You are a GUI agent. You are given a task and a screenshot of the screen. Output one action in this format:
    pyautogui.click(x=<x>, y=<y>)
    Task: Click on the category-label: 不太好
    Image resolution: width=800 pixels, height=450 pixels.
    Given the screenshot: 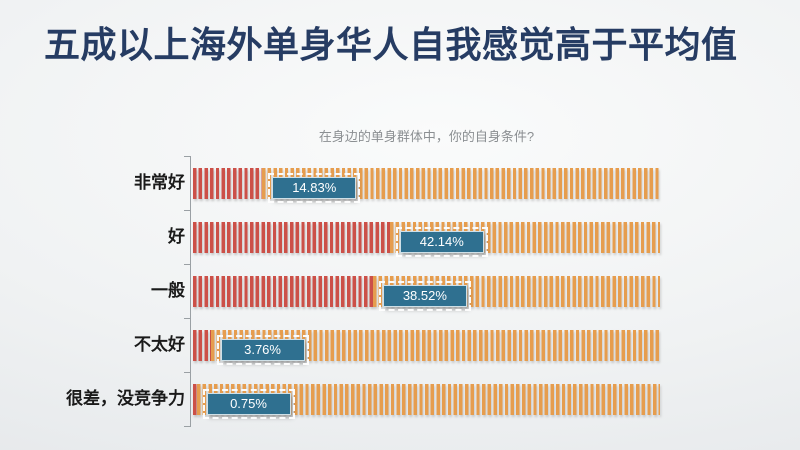 What is the action you would take?
    pyautogui.click(x=159, y=344)
    